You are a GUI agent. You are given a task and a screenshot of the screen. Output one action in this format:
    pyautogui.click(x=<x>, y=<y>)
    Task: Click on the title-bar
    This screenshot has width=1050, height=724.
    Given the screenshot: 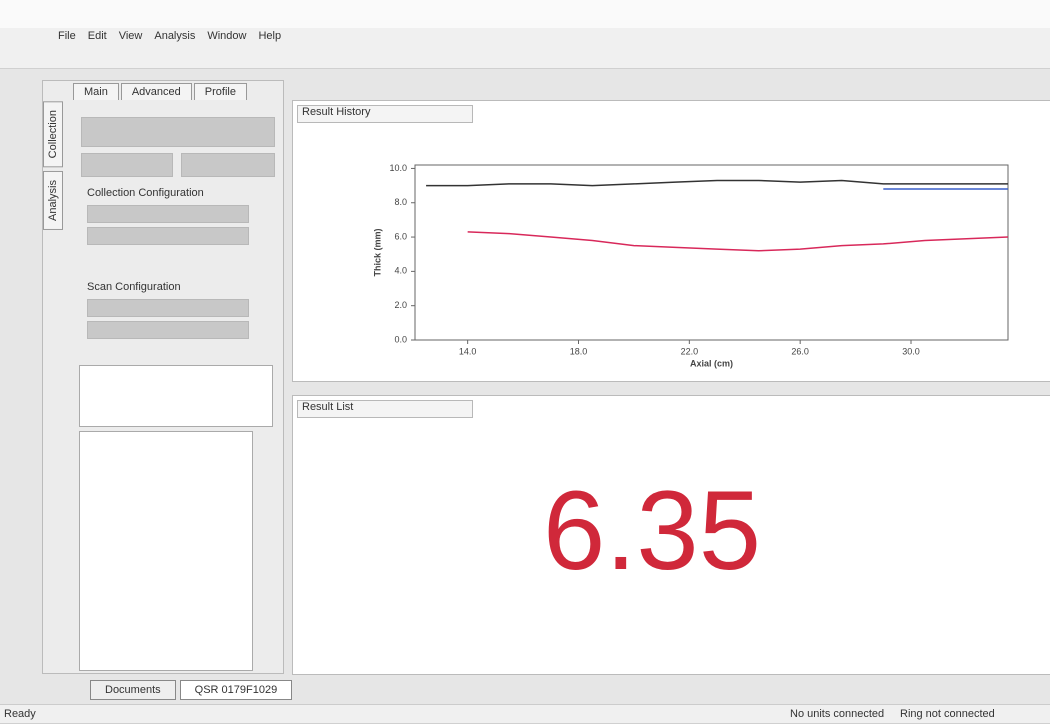 What is the action you would take?
    pyautogui.click(x=525, y=14)
    